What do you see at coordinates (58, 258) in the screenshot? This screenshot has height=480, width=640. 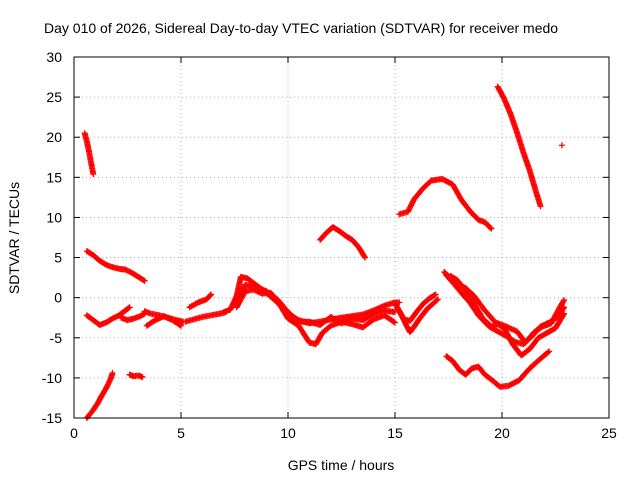 I see `y-tick-label: 5` at bounding box center [58, 258].